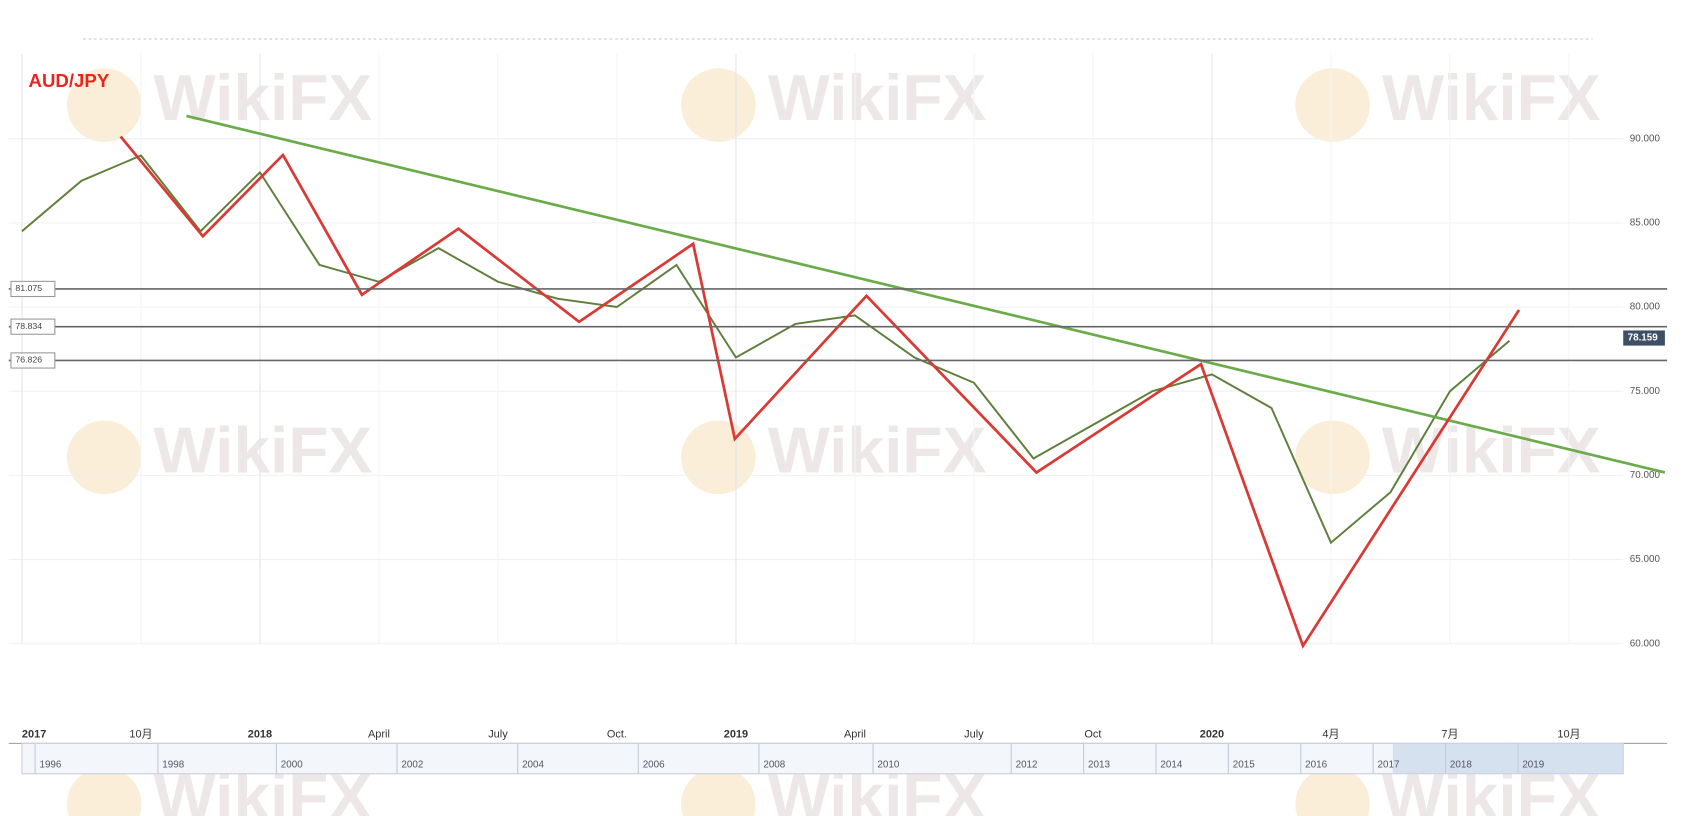 The width and height of the screenshot is (1700, 816). What do you see at coordinates (28, 288) in the screenshot?
I see `level-label: 81.075` at bounding box center [28, 288].